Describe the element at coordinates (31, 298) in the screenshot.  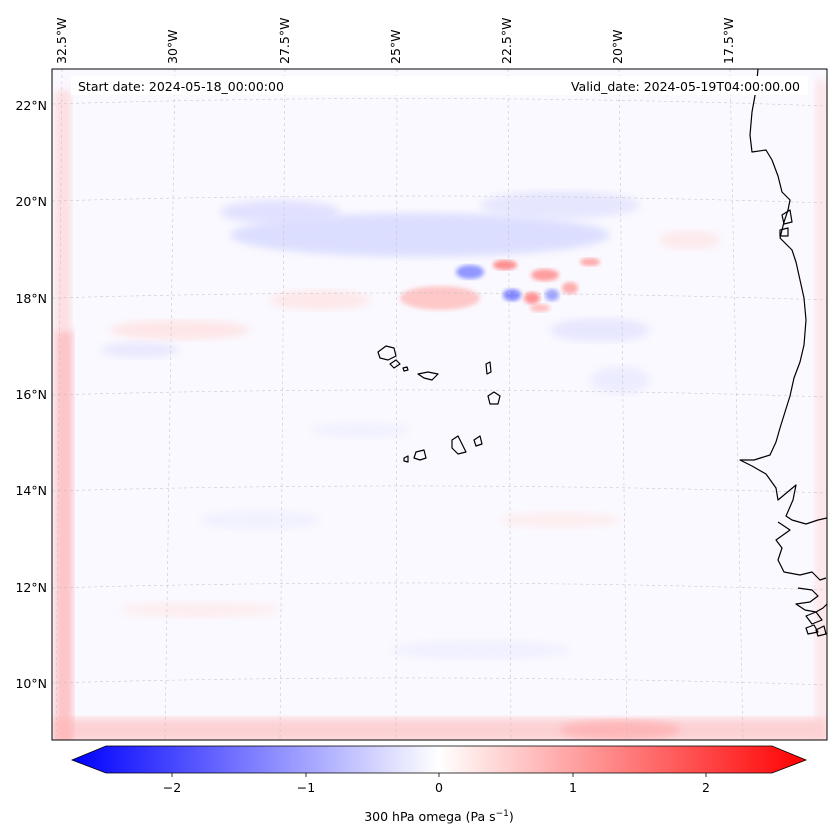
I see `lat-label-18n: 18°N` at that location.